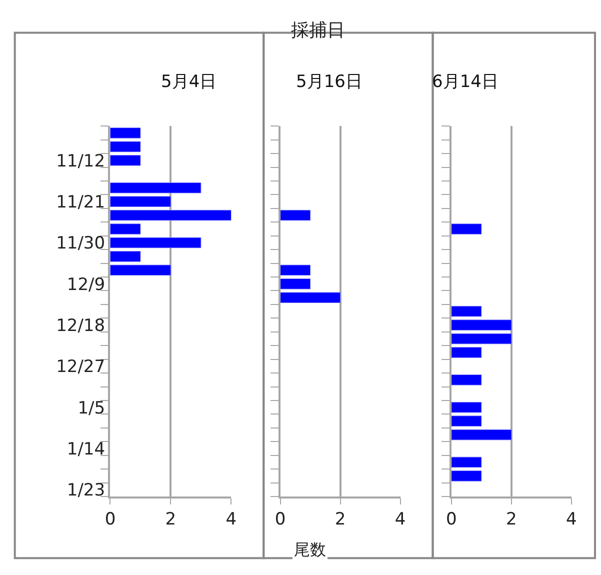 Image resolution: width=601 pixels, height=575 pixels. What do you see at coordinates (310, 549) in the screenshot?
I see `x-axis-title: 尾数` at bounding box center [310, 549].